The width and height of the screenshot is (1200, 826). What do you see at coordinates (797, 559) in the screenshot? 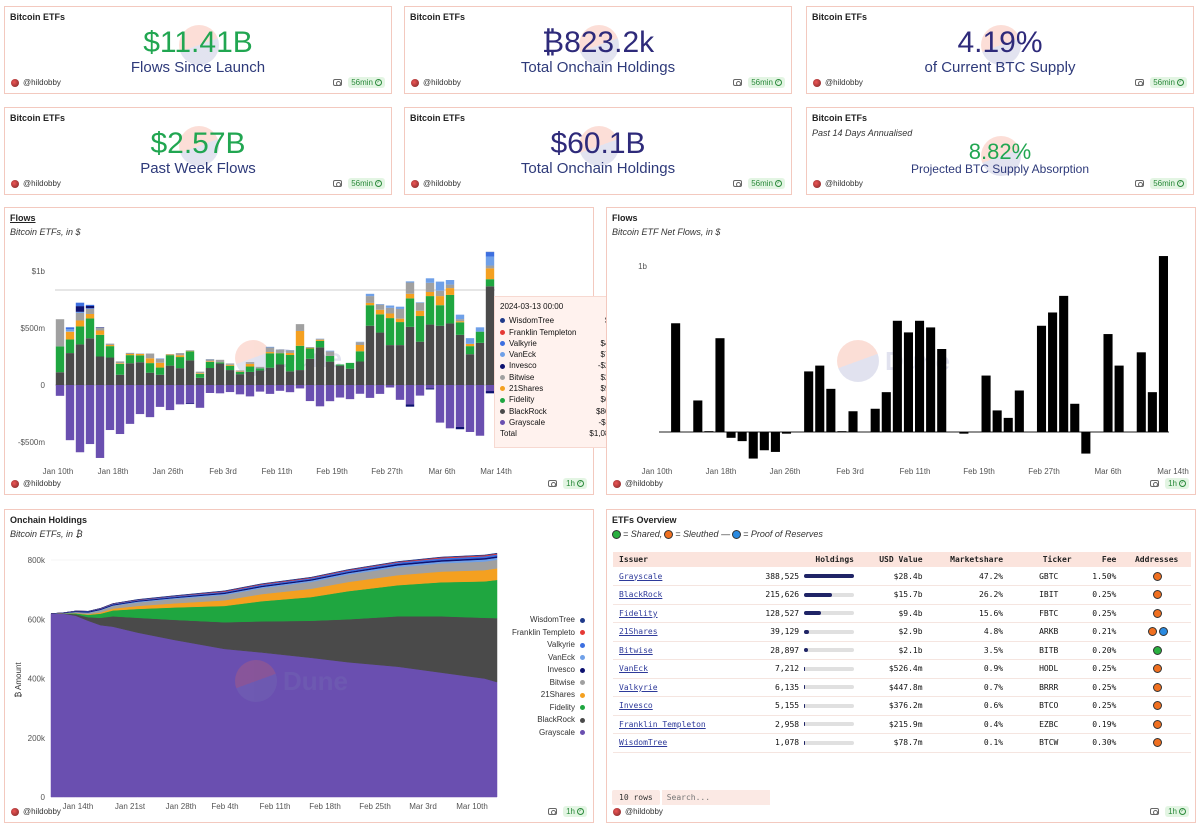
I see `column-header: Holdings` at bounding box center [797, 559].